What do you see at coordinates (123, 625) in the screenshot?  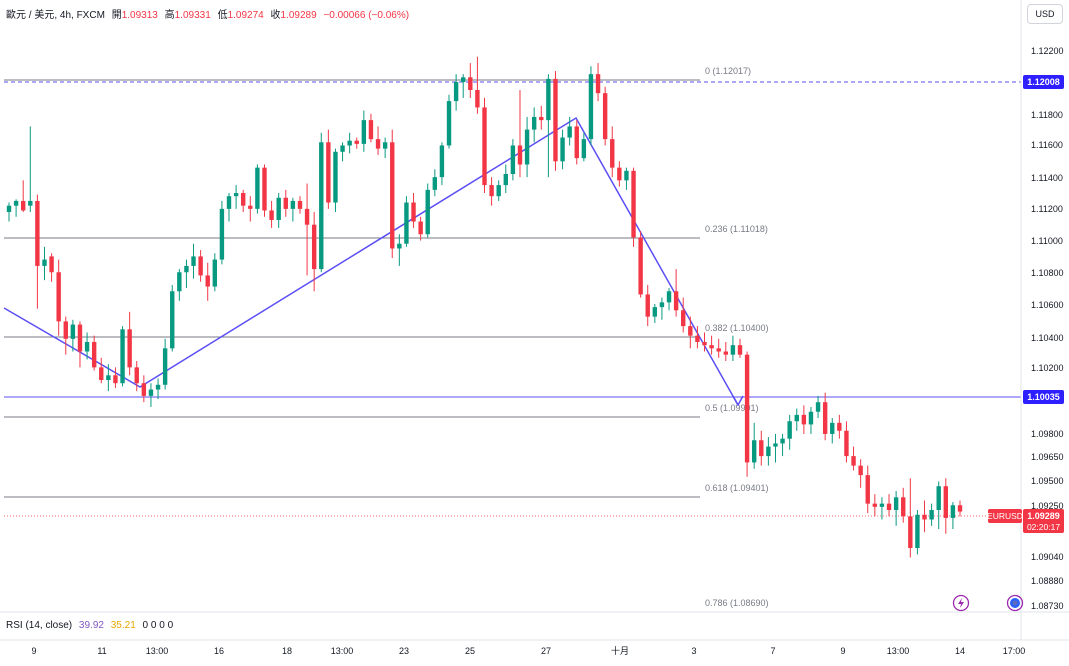 I see `rsi-ma-value: 35.21` at bounding box center [123, 625].